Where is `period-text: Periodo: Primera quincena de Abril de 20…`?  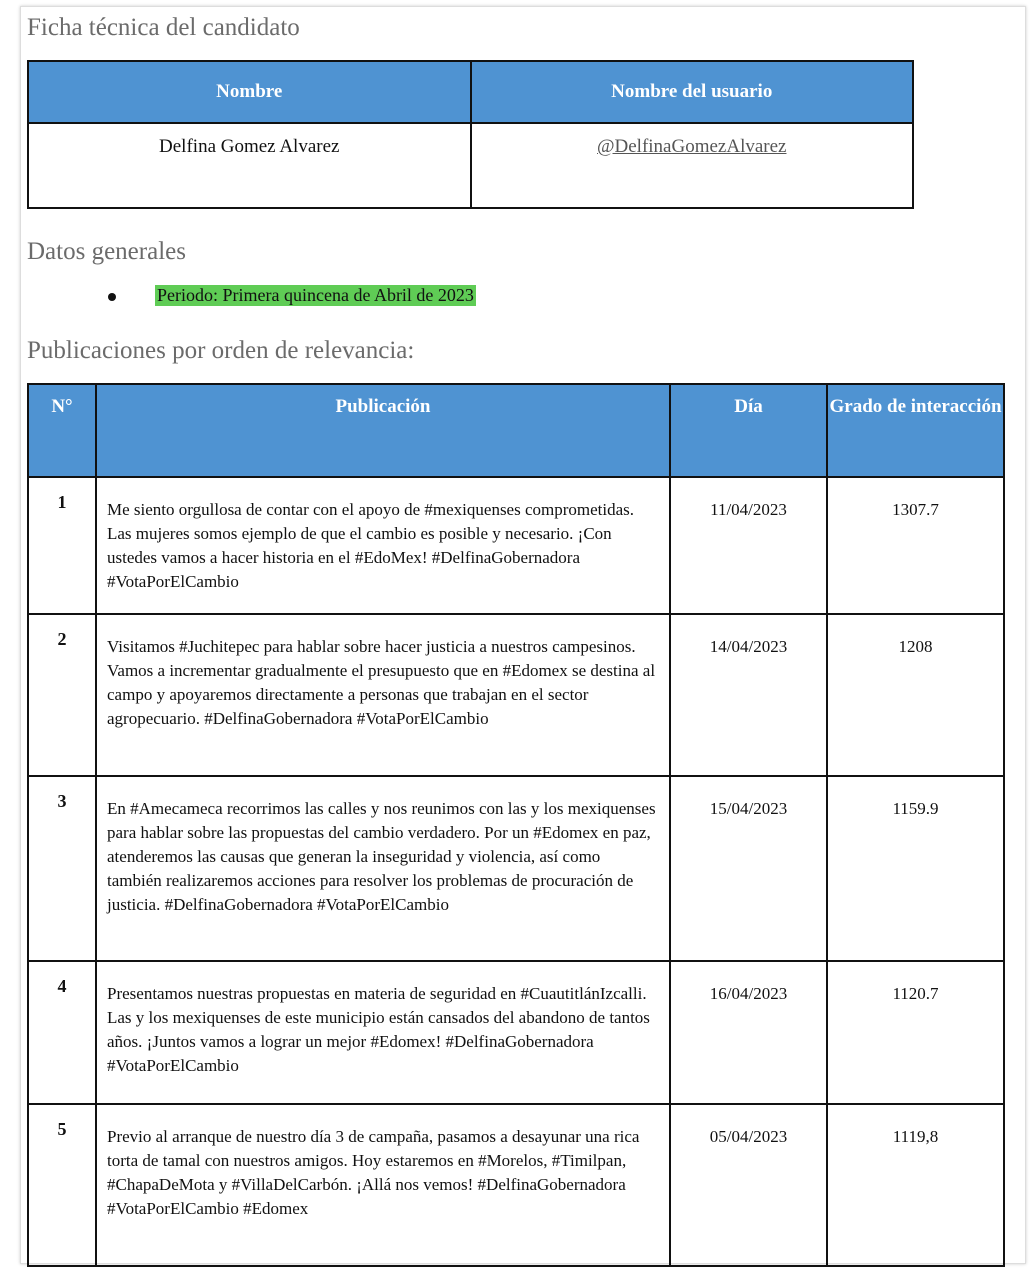
period-text: Periodo: Primera quincena de Abril de 20… is located at coordinates (315, 295).